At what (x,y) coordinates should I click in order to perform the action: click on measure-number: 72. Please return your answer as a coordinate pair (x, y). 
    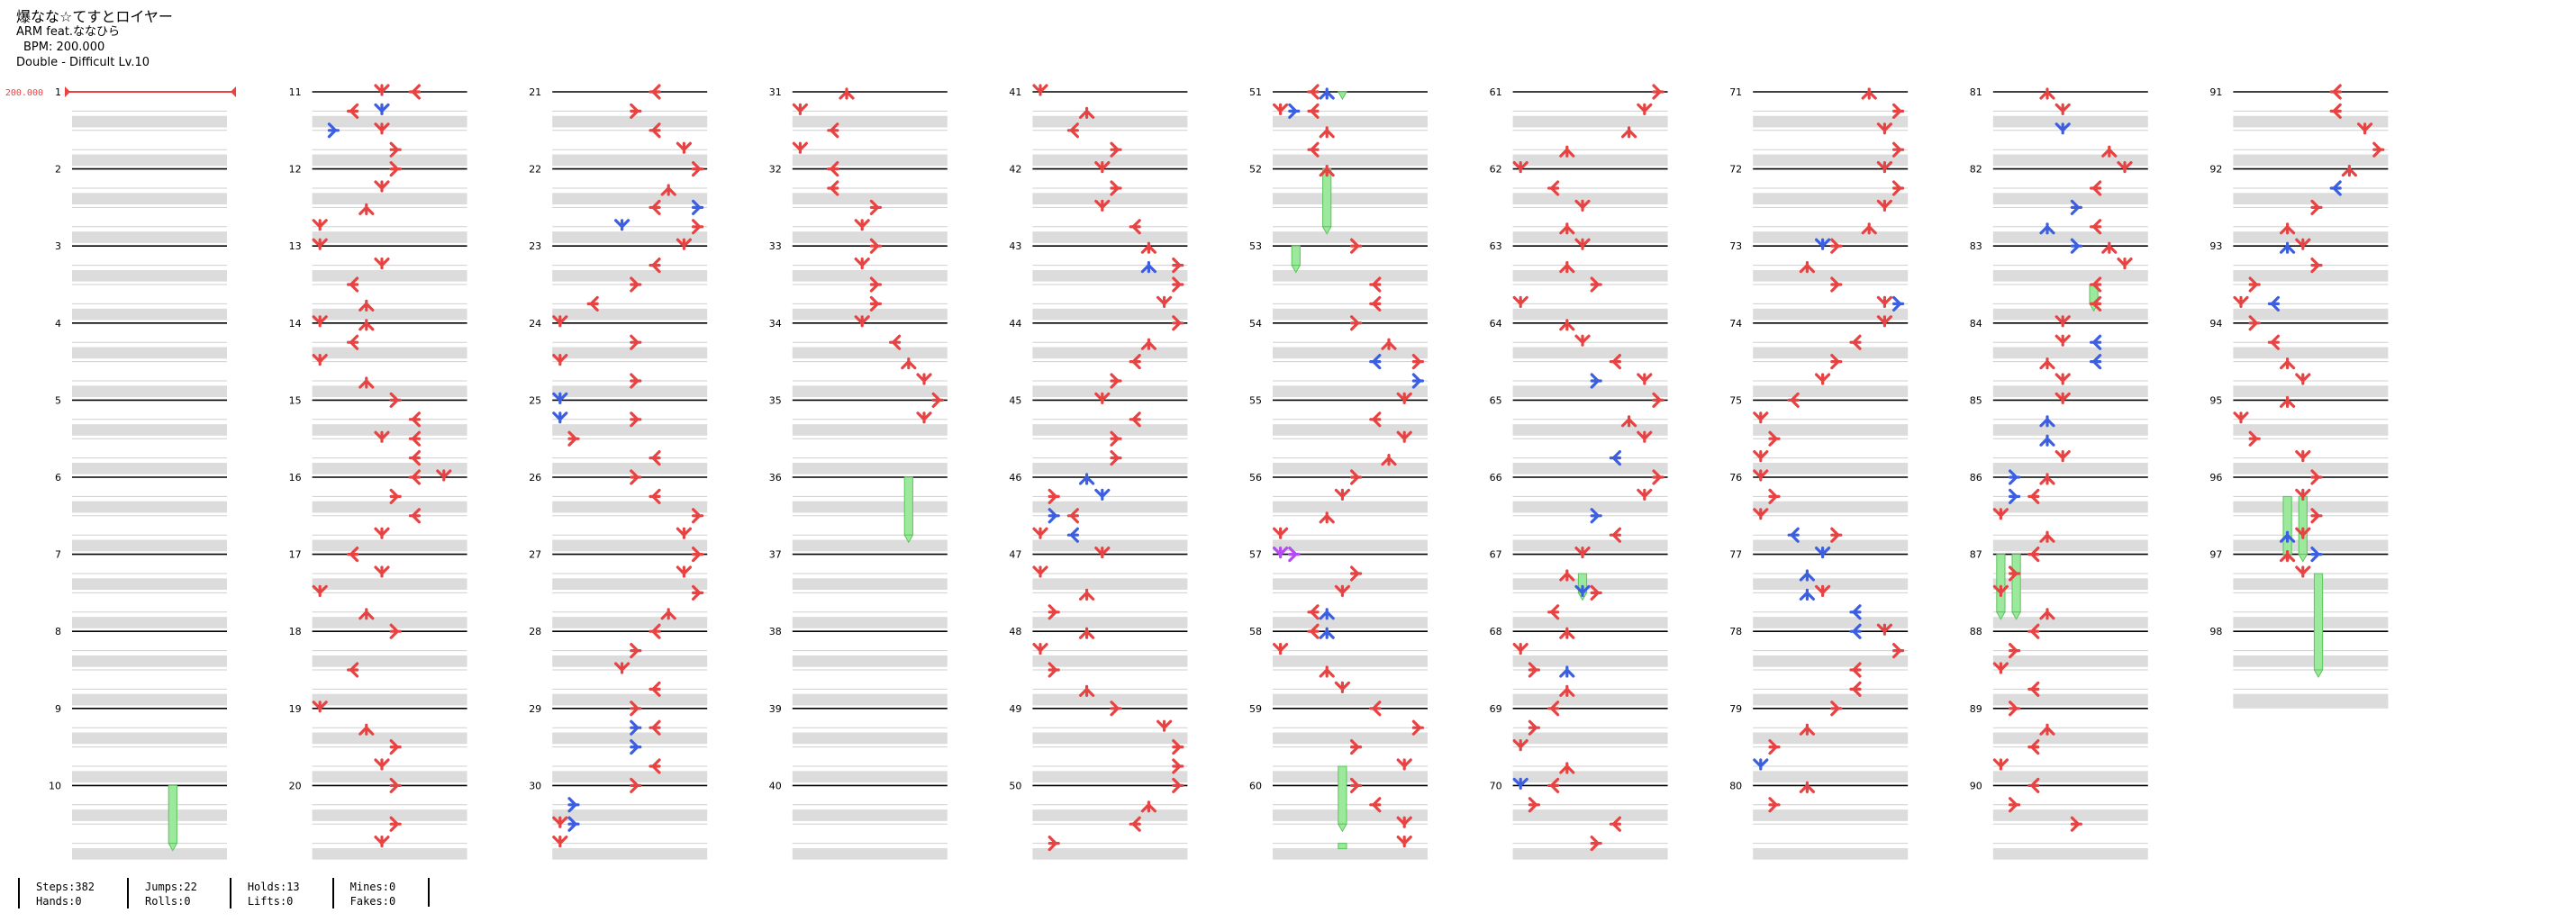
    Looking at the image, I should click on (1735, 170).